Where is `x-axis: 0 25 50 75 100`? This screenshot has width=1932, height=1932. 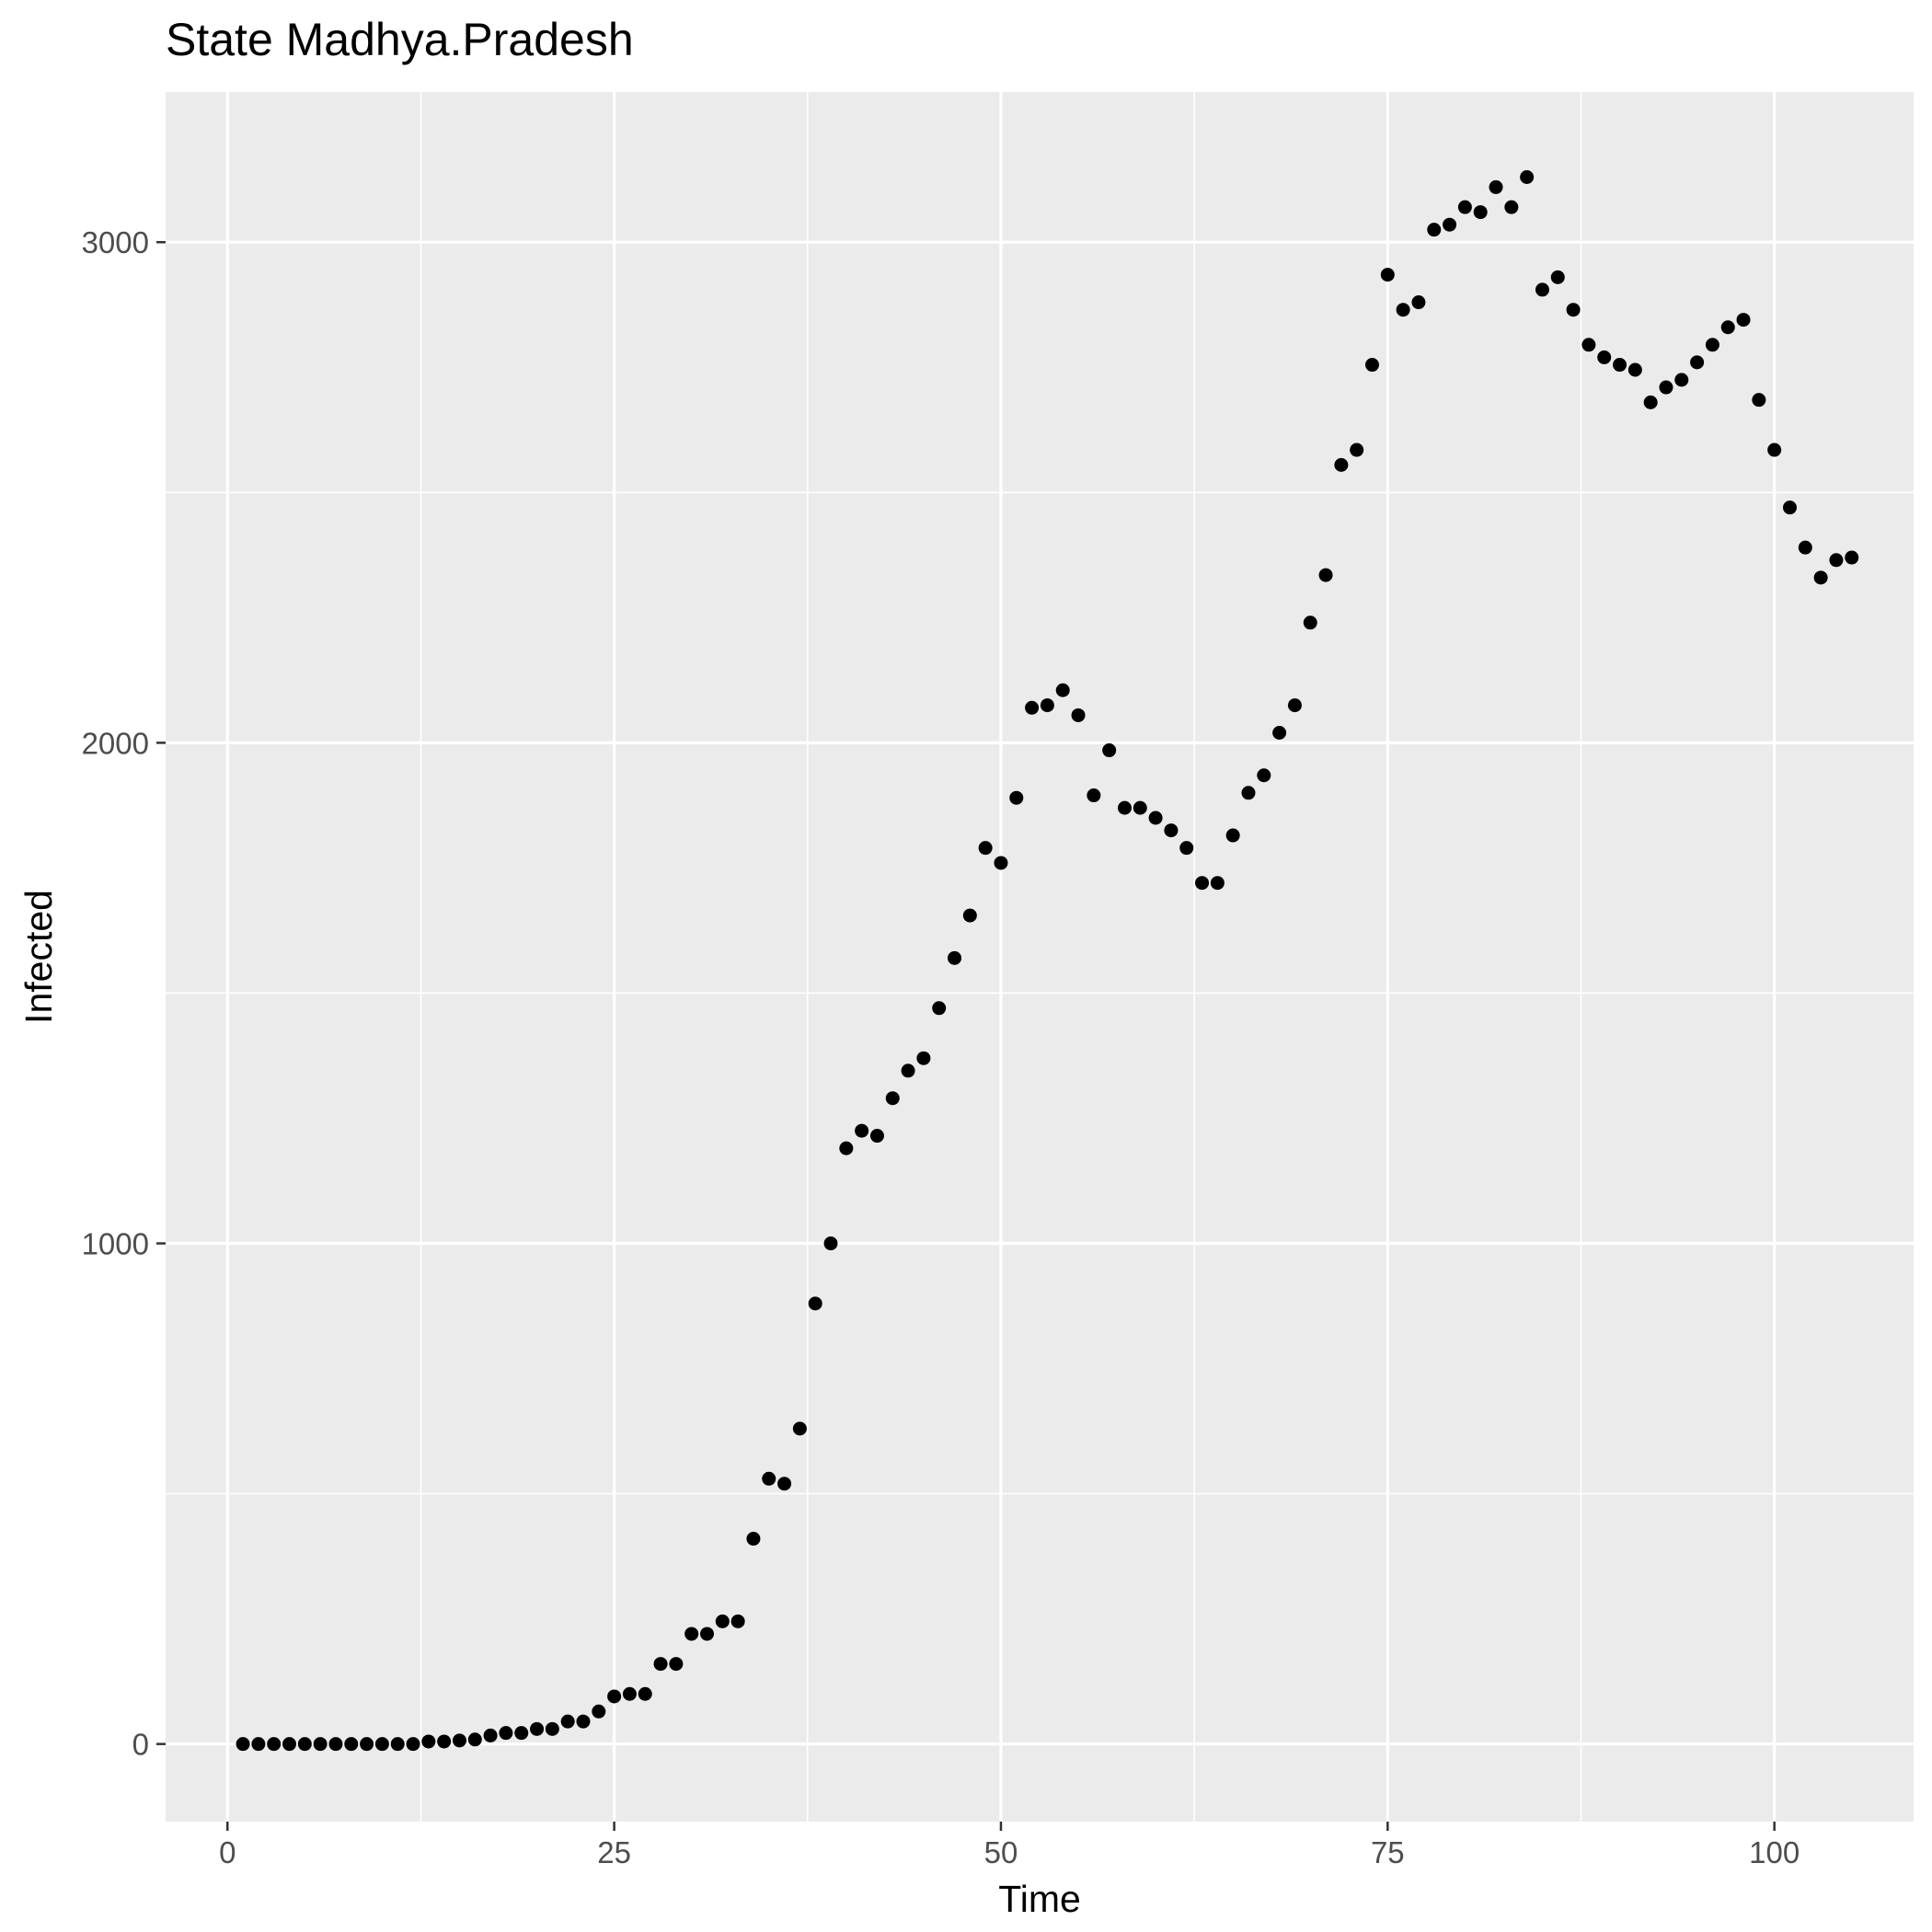
x-axis: 0 25 50 75 100 is located at coordinates (1009, 1845).